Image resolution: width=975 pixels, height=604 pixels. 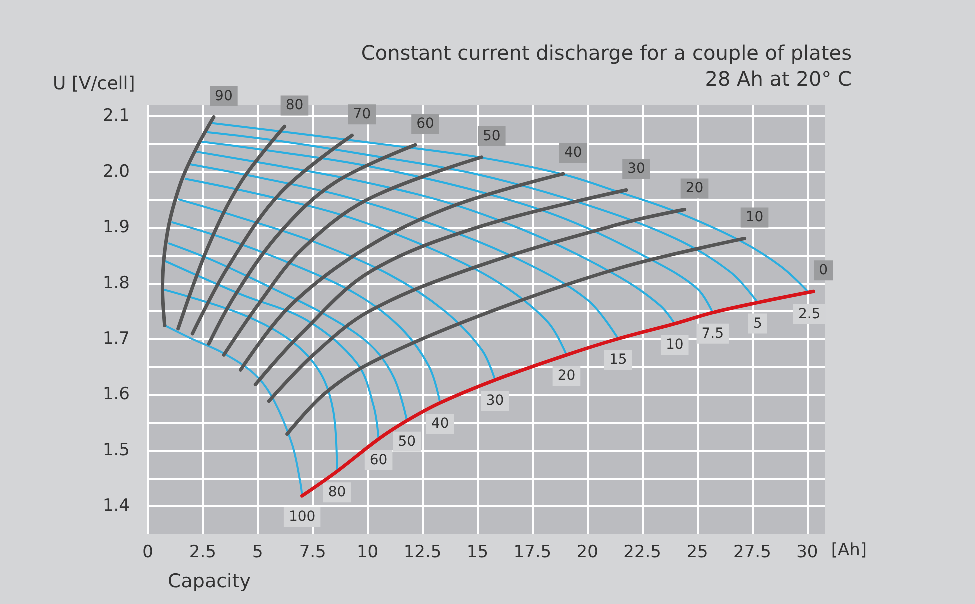 I want to click on y-tick-label: 1.5, so click(x=116, y=450).